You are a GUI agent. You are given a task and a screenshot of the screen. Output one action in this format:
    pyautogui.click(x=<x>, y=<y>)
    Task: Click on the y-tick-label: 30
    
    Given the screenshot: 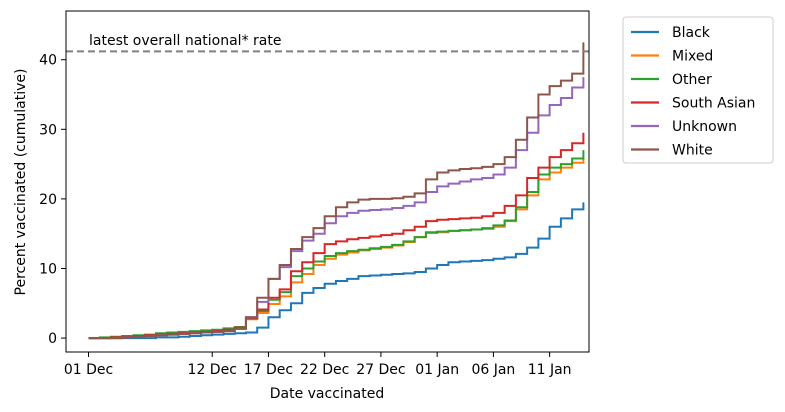 What is the action you would take?
    pyautogui.click(x=48, y=130)
    